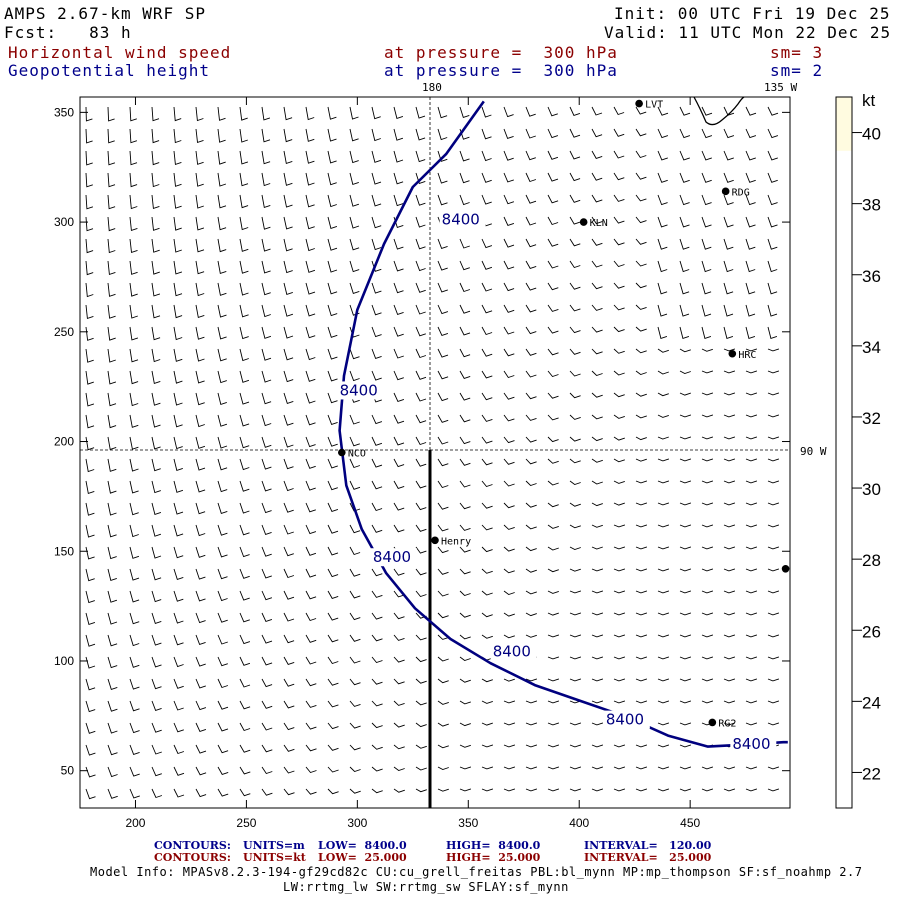 The height and width of the screenshot is (900, 900). Describe the element at coordinates (813, 451) in the screenshot. I see `meridian-90w-label: 90 W` at that location.